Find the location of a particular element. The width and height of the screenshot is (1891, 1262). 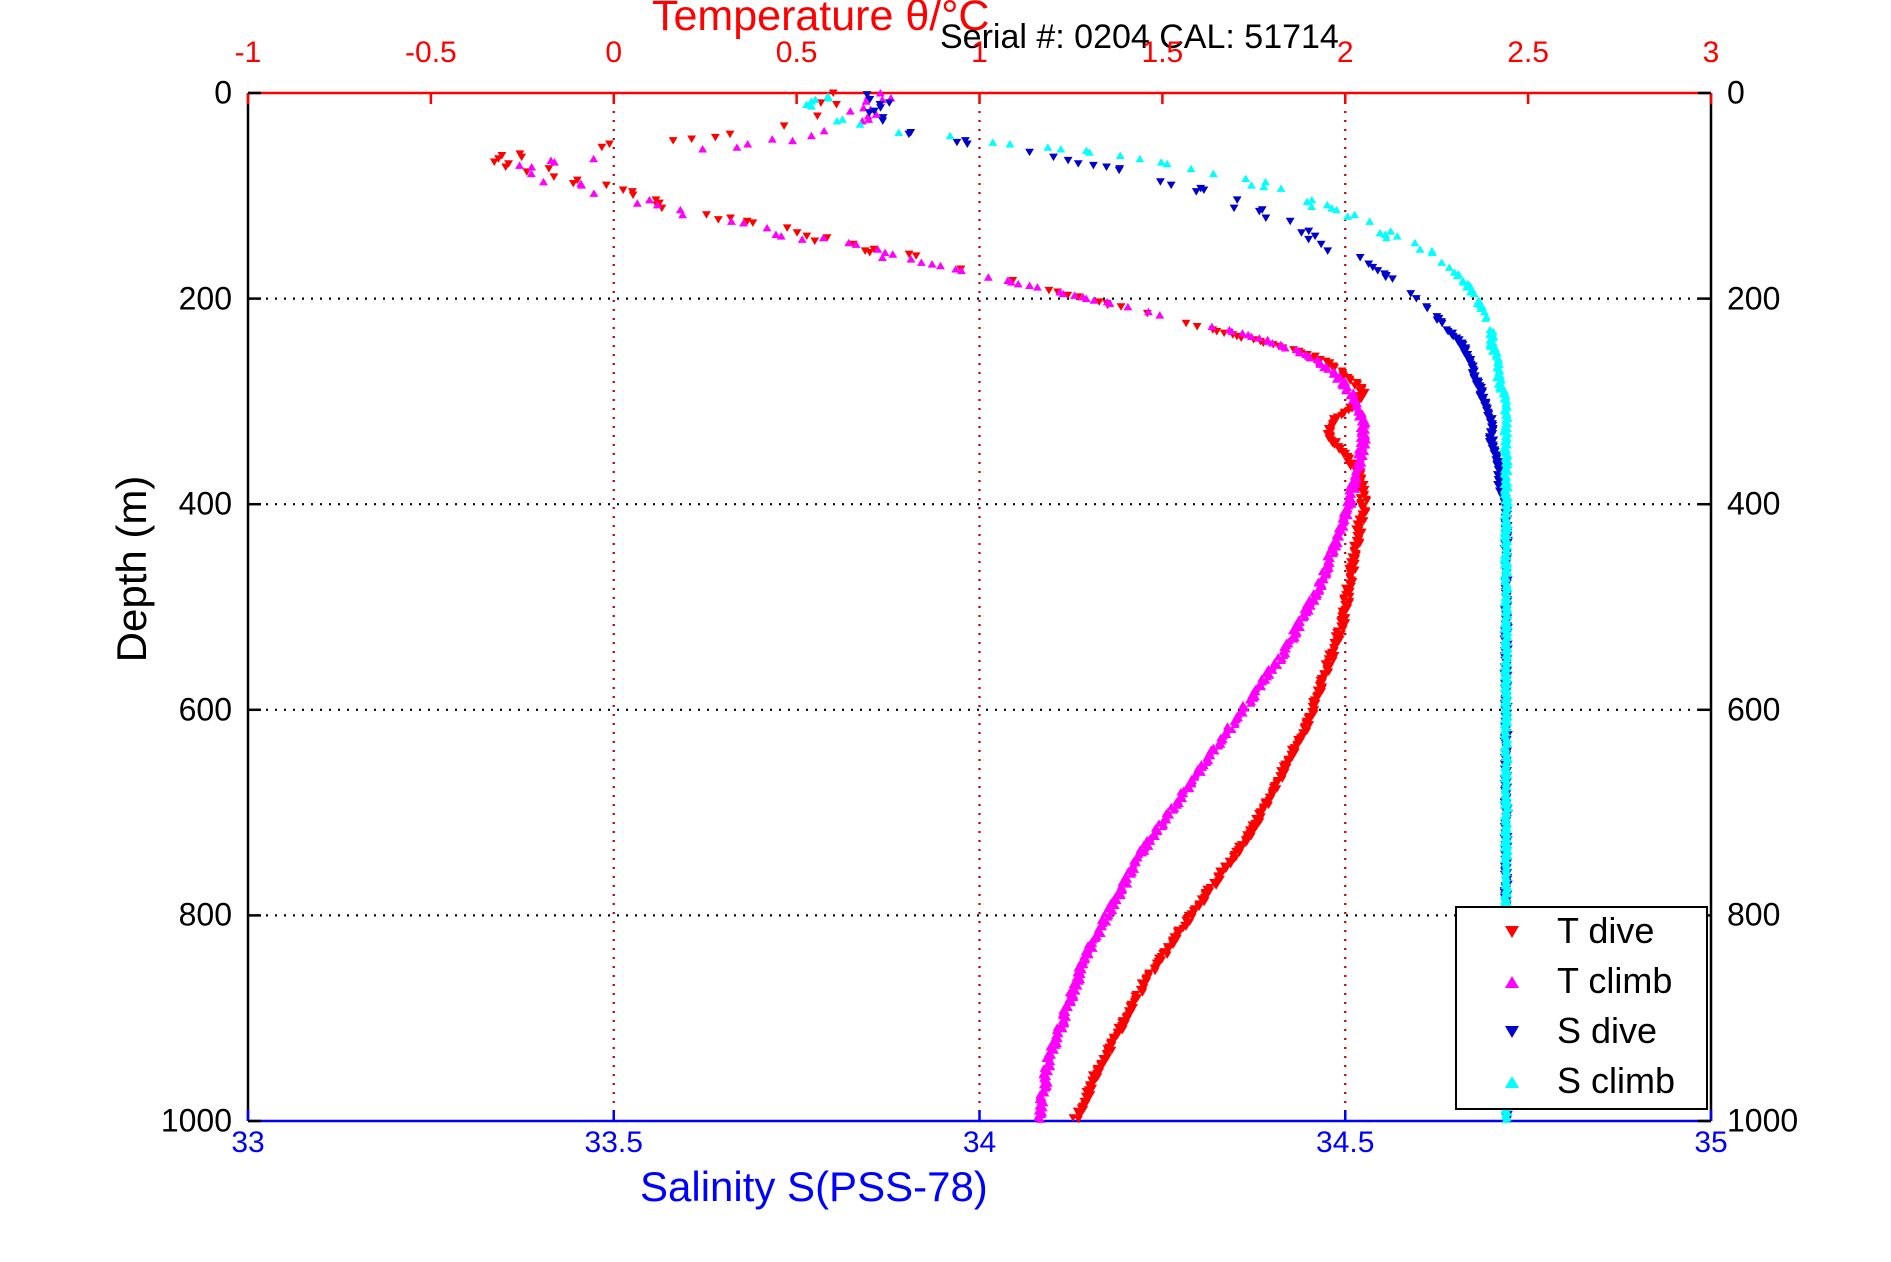

legend-entry-s-dive: S dive is located at coordinates (1581, 1033).